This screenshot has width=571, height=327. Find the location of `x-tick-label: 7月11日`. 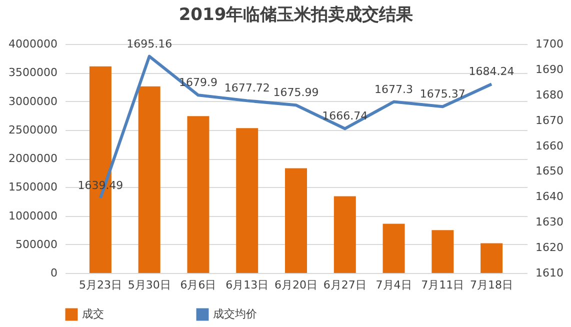

x-tick-label: 7月11日 is located at coordinates (442, 285).